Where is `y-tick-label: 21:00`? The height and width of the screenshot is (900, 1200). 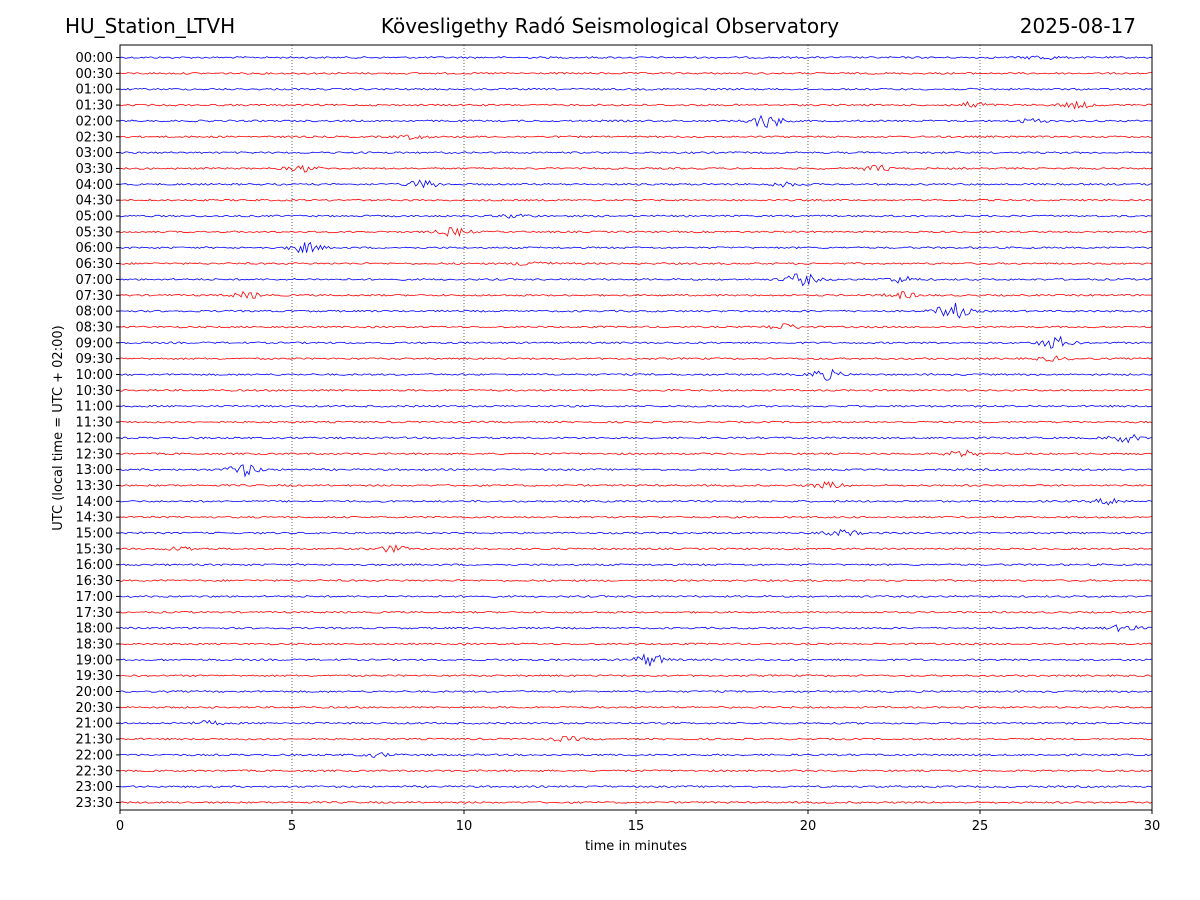 y-tick-label: 21:00 is located at coordinates (94, 724).